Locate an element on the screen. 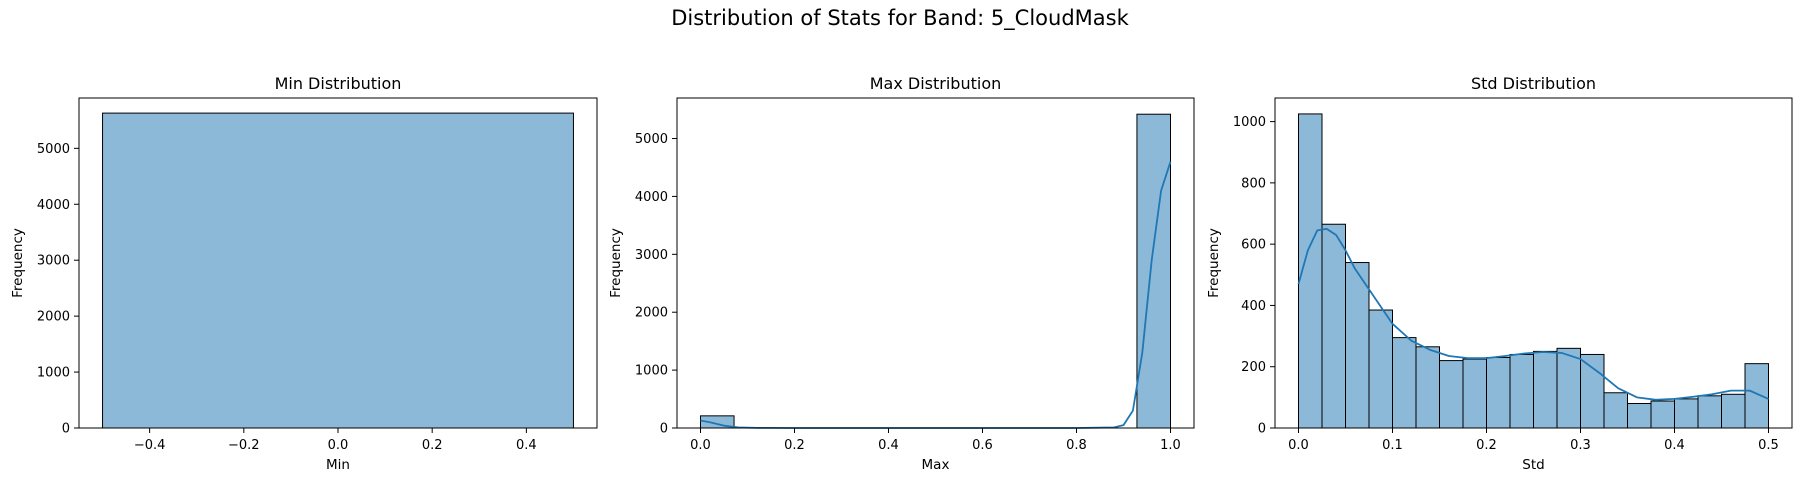  chart-title: Max Distribution is located at coordinates (936, 83).